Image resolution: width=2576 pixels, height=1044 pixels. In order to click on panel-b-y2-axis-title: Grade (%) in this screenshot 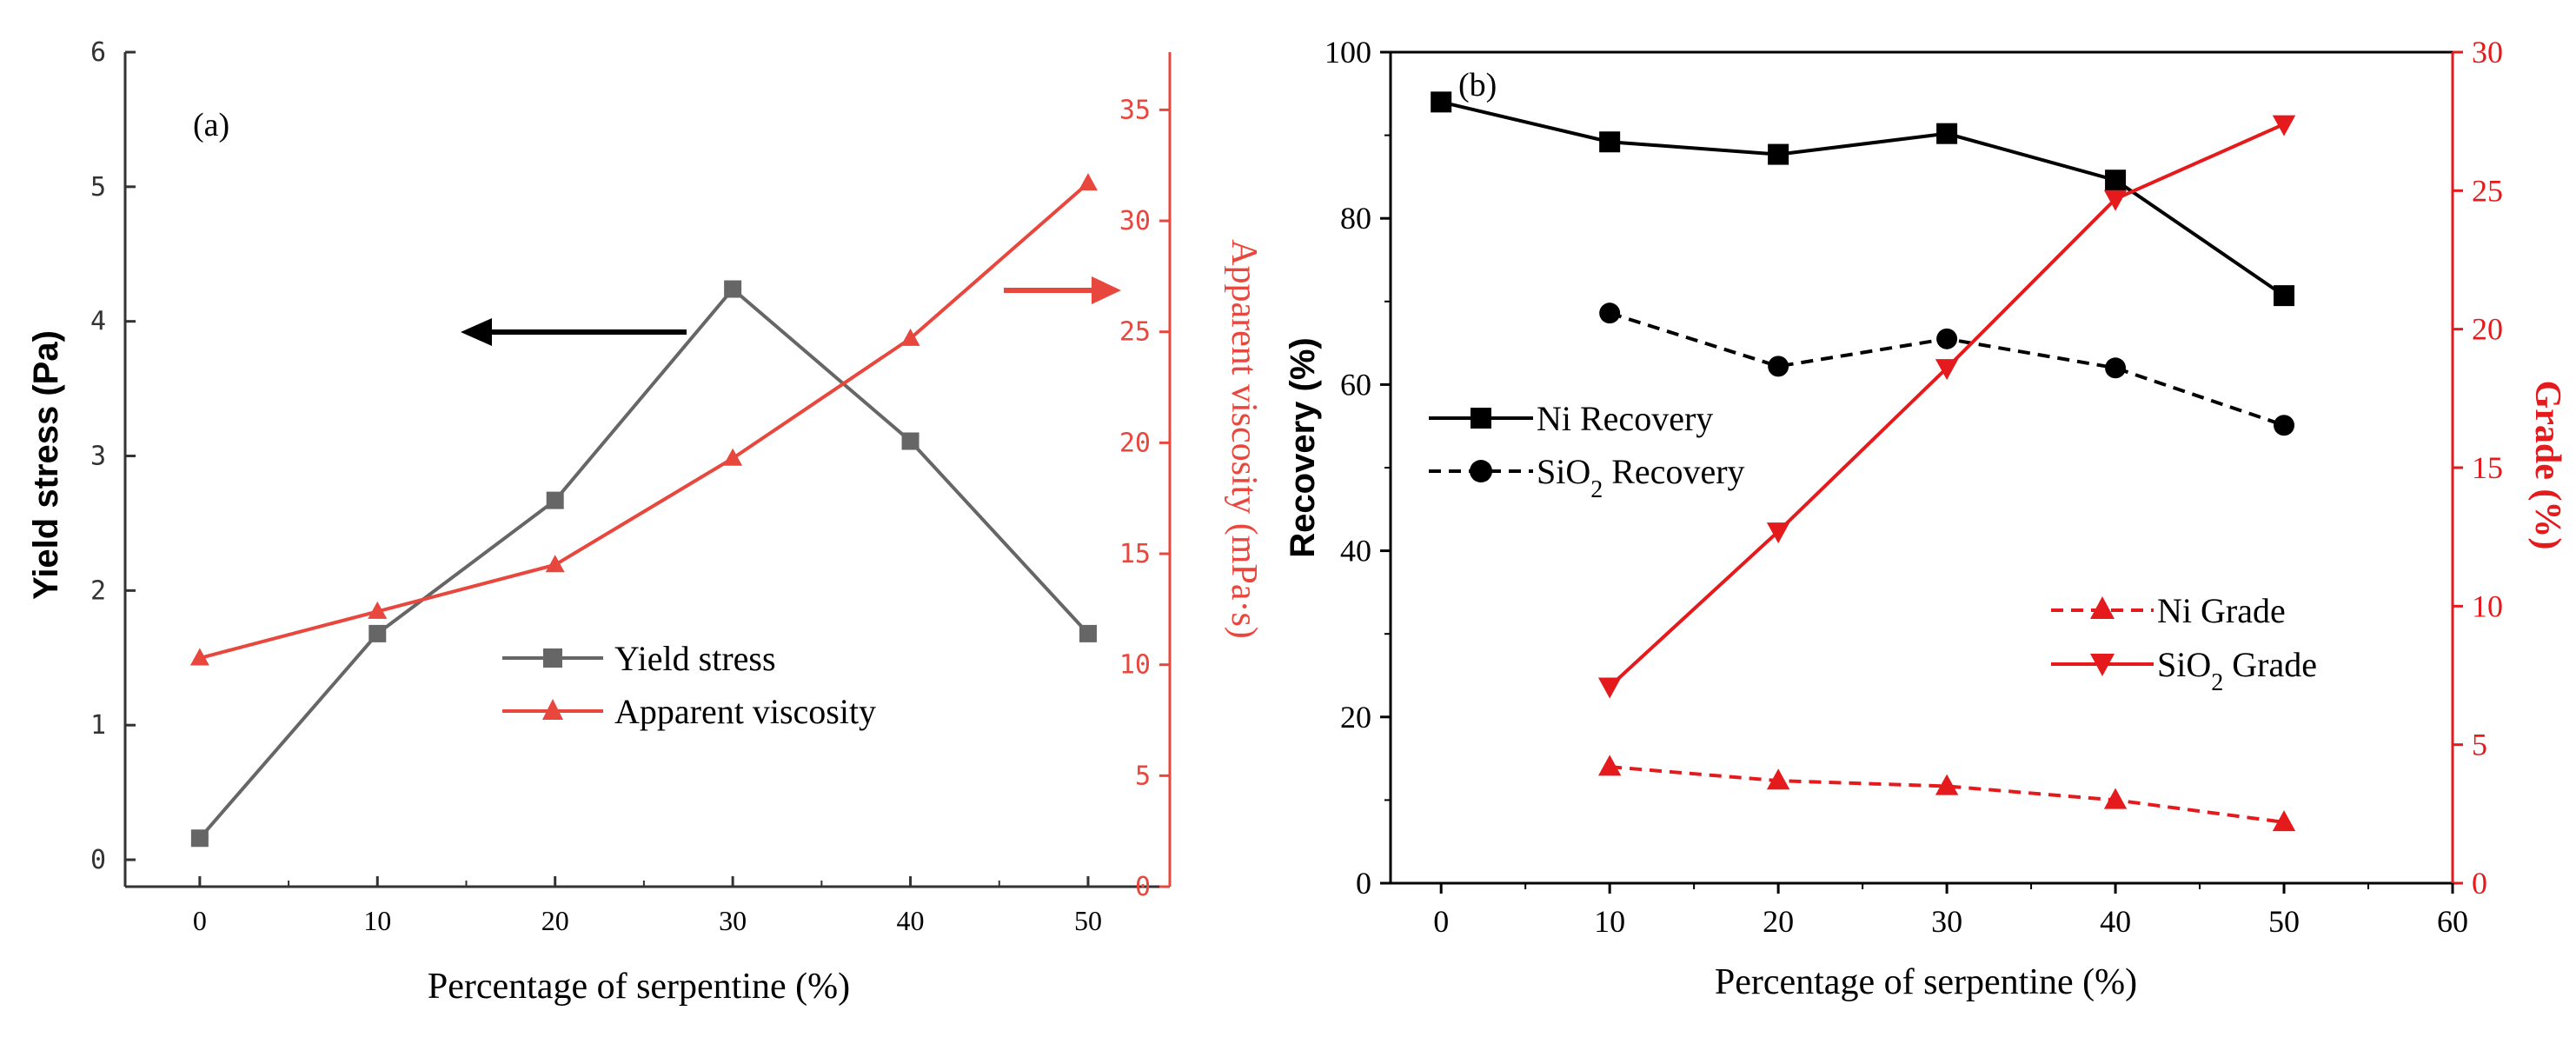, I will do `click(2547, 465)`.